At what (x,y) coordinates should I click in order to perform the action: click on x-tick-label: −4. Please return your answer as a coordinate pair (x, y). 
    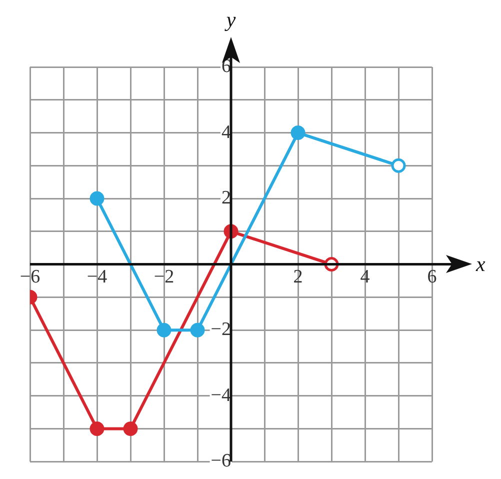
    Looking at the image, I should click on (97, 277).